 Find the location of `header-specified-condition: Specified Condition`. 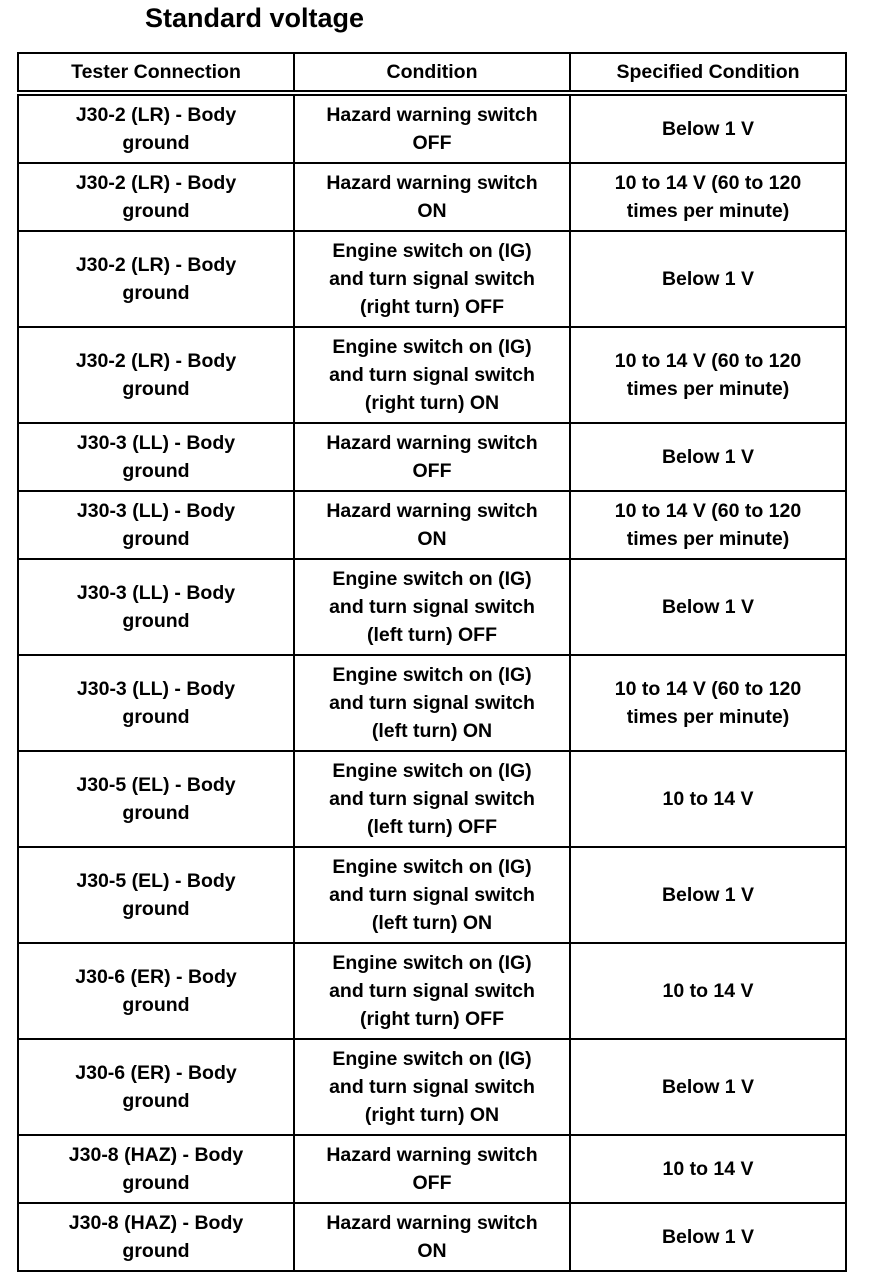

header-specified-condition: Specified Condition is located at coordinates (708, 74).